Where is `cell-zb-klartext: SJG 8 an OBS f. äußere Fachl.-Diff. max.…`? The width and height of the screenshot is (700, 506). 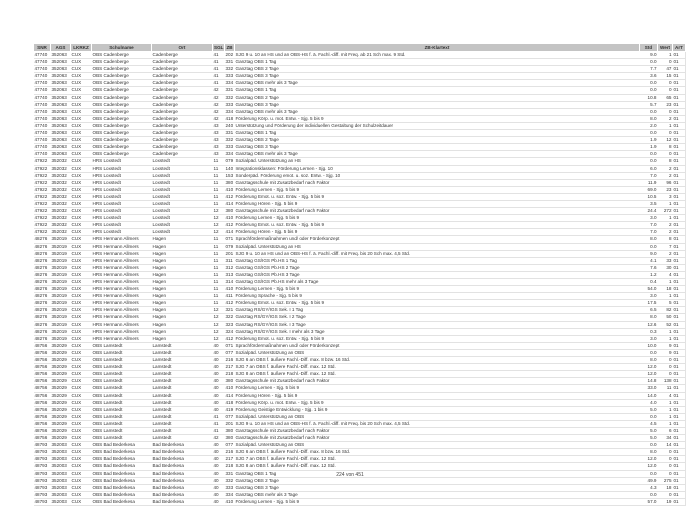
cell-zb-klartext: SJG 8 an OBS f. äußere Fachl.-Diff. max.… is located at coordinates (437, 374).